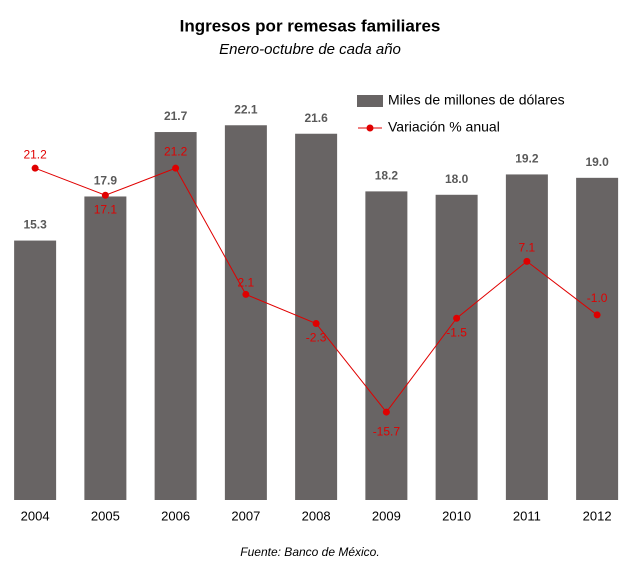 This screenshot has width=621, height=572. What do you see at coordinates (457, 179) in the screenshot?
I see `bar-value-label: 18.0` at bounding box center [457, 179].